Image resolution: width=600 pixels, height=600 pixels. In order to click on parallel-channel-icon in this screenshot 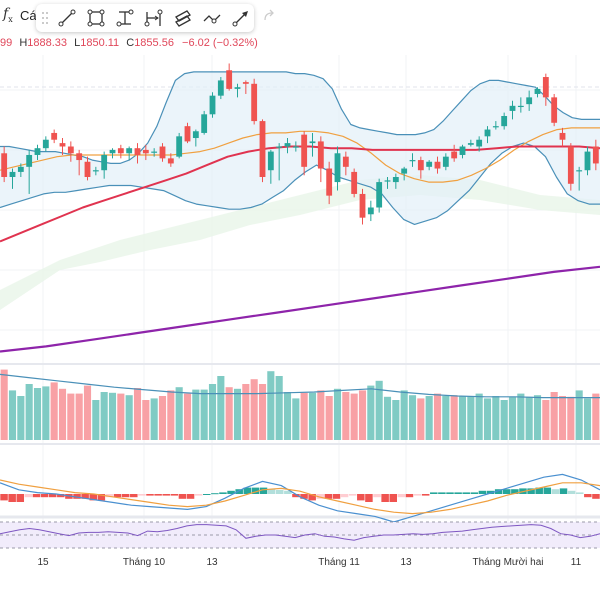, I will do `click(183, 18)`.